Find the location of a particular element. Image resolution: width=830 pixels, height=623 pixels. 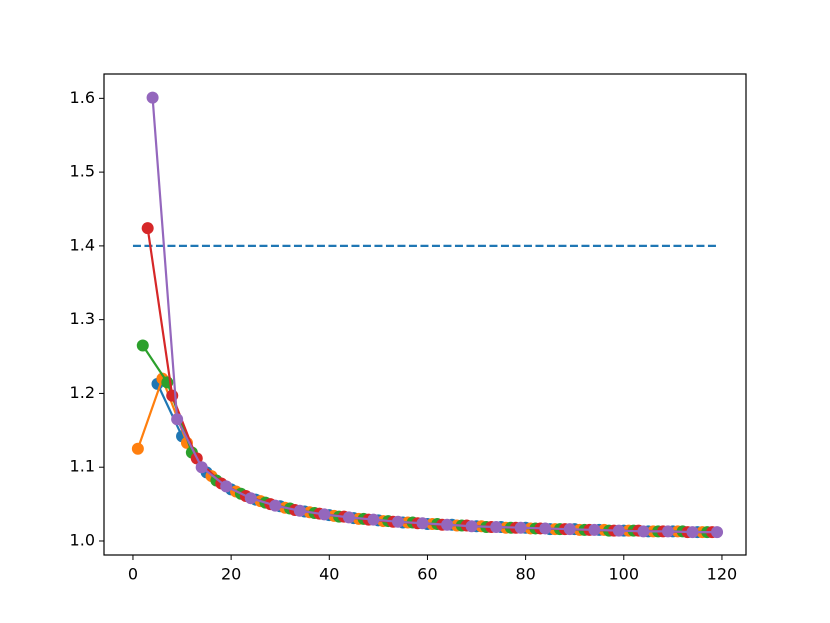

y-tick-label: 1.4 is located at coordinates (82, 244).